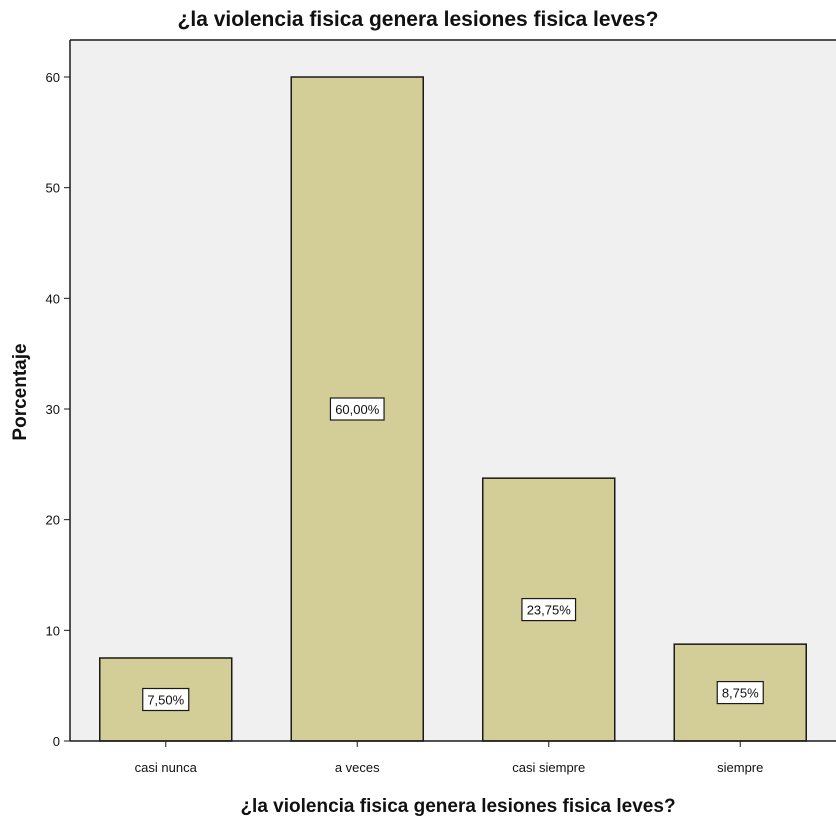 This screenshot has height=825, width=836. What do you see at coordinates (166, 767) in the screenshot?
I see `x-tick-label: casi nunca` at bounding box center [166, 767].